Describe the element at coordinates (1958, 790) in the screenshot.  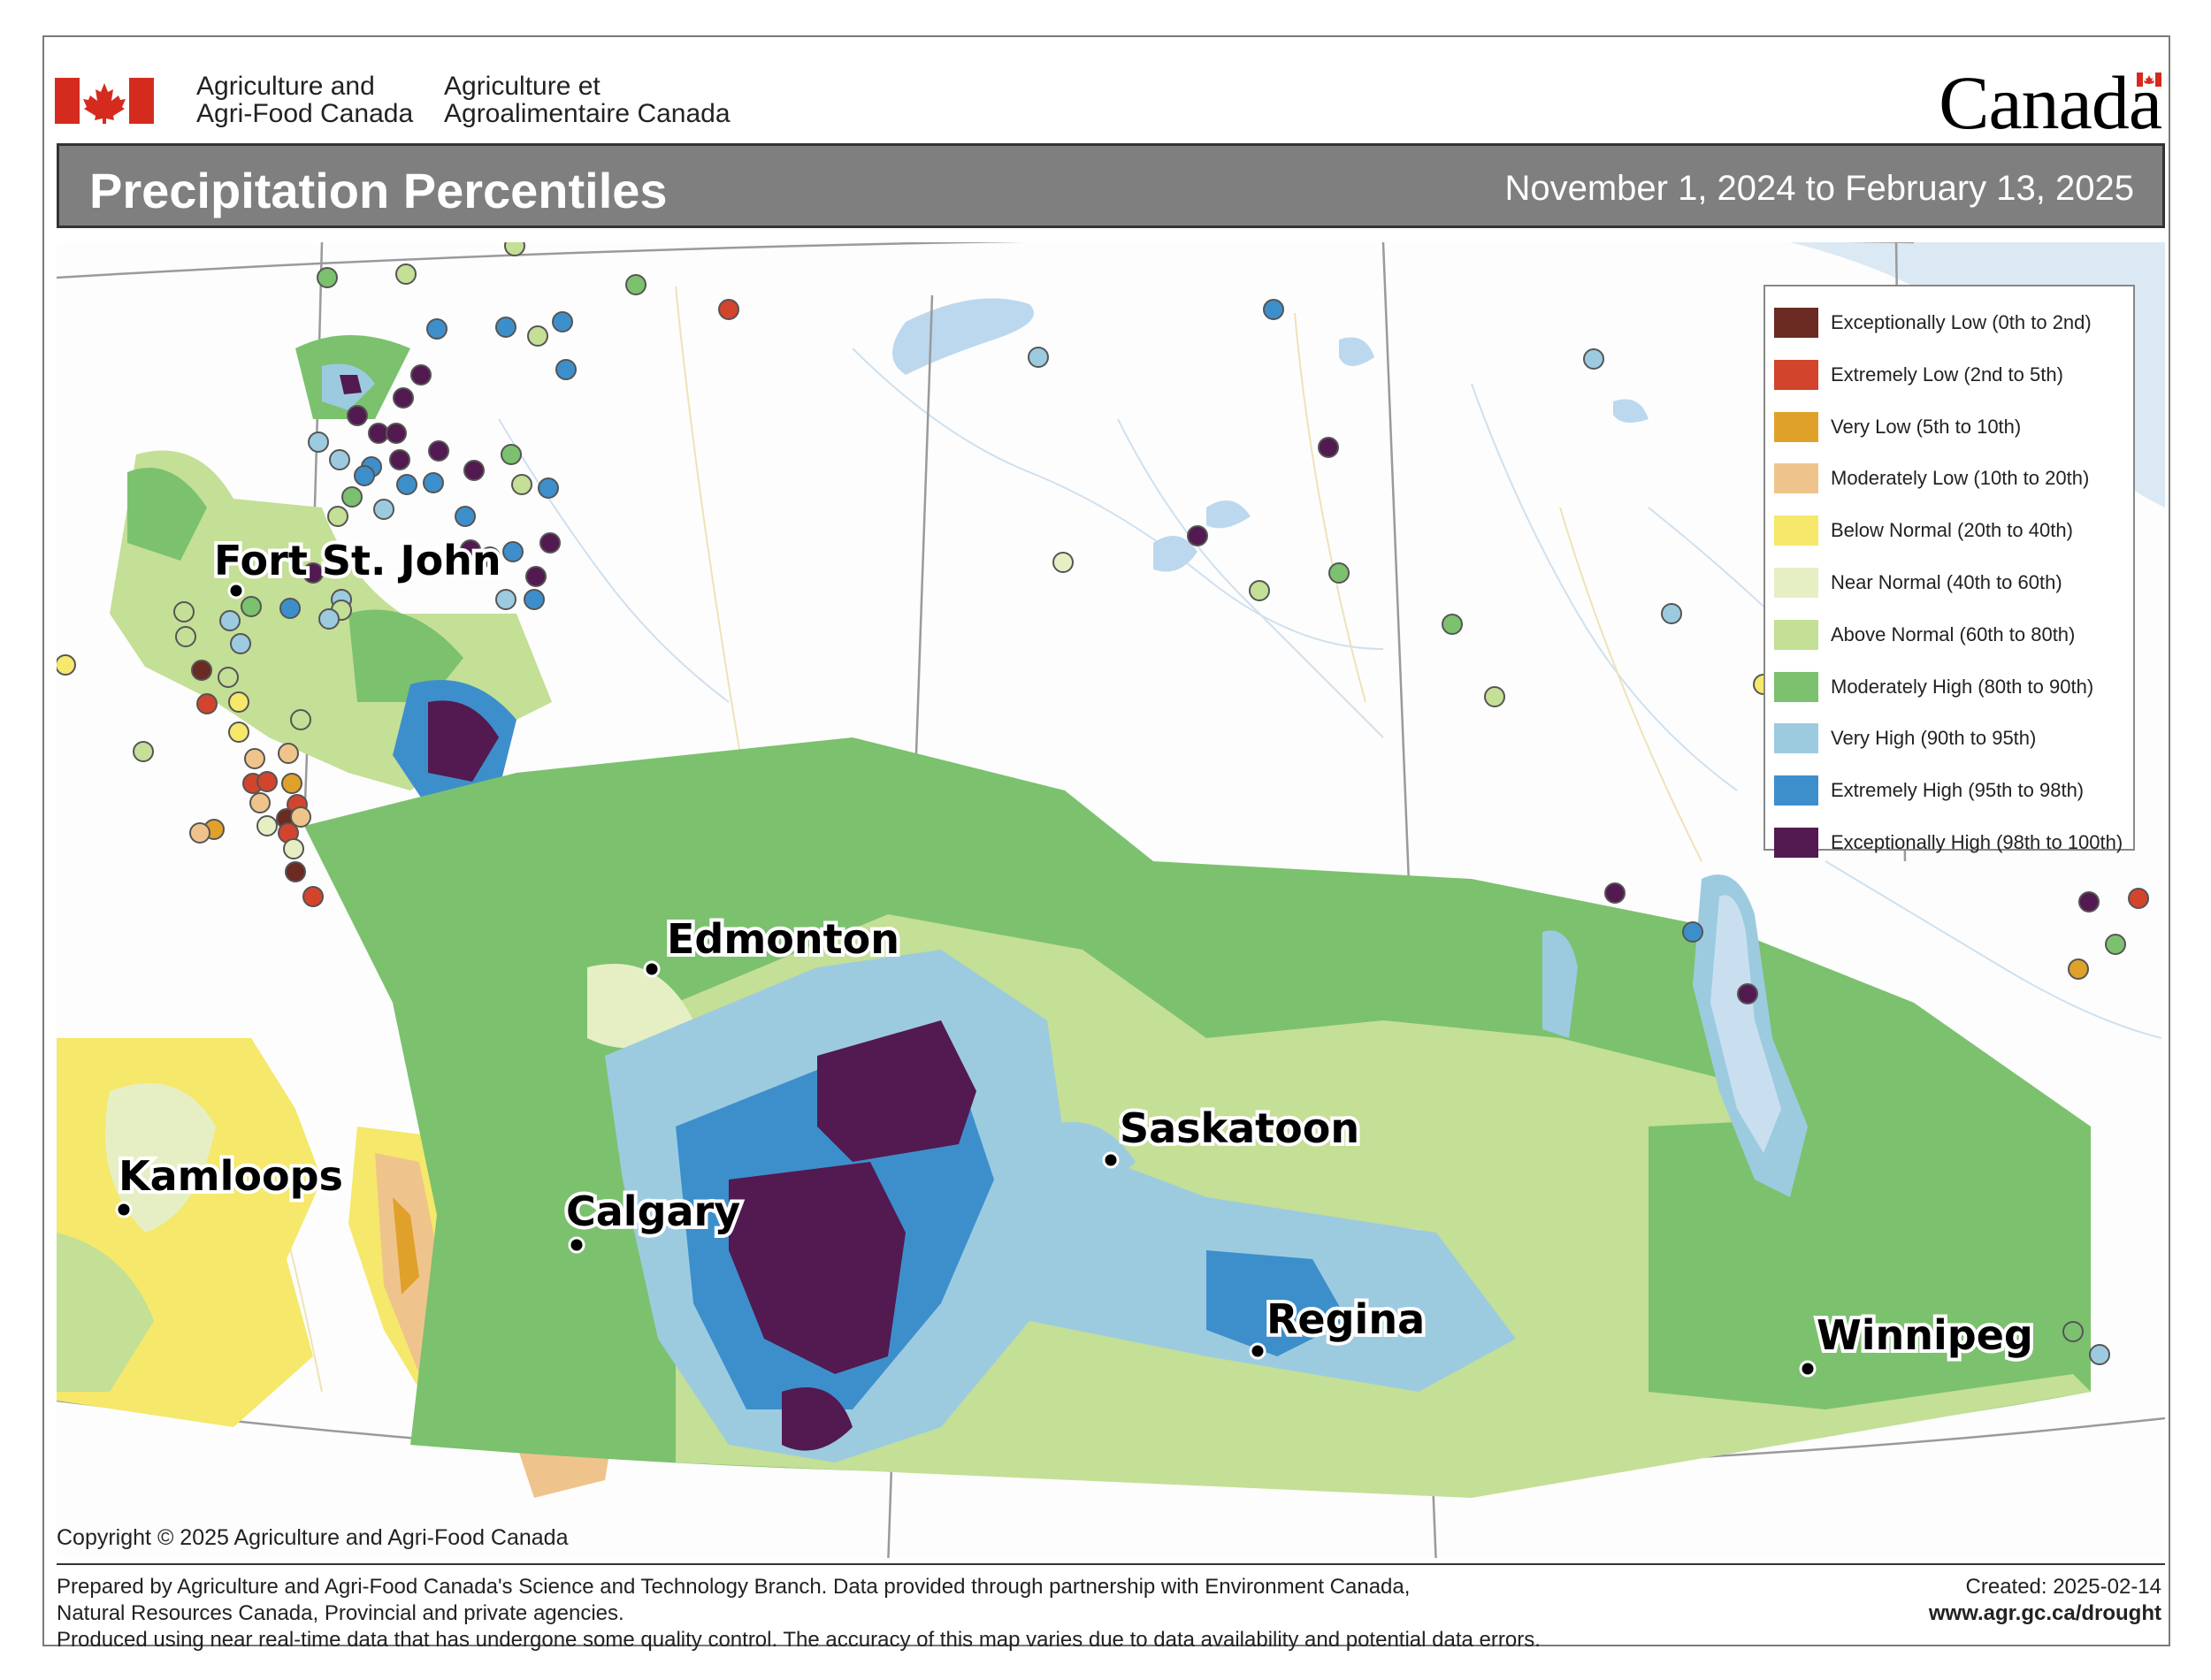
I see `legend-label: Extremely High (95th to 98th)` at that location.